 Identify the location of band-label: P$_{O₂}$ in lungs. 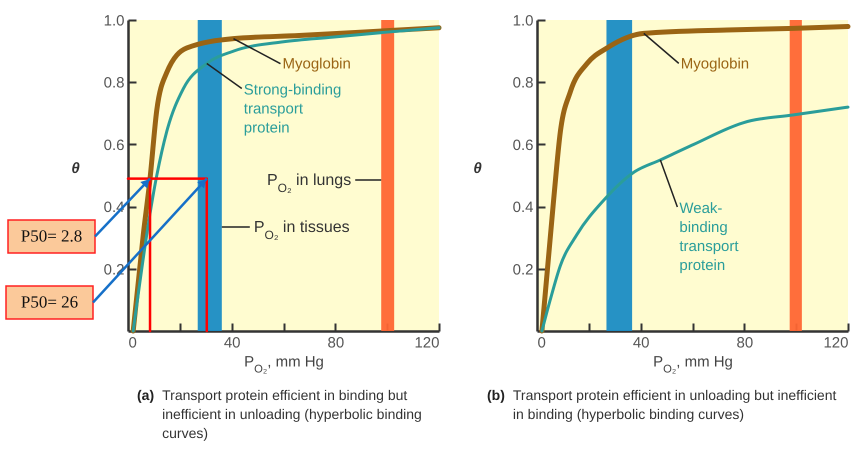
(309, 183).